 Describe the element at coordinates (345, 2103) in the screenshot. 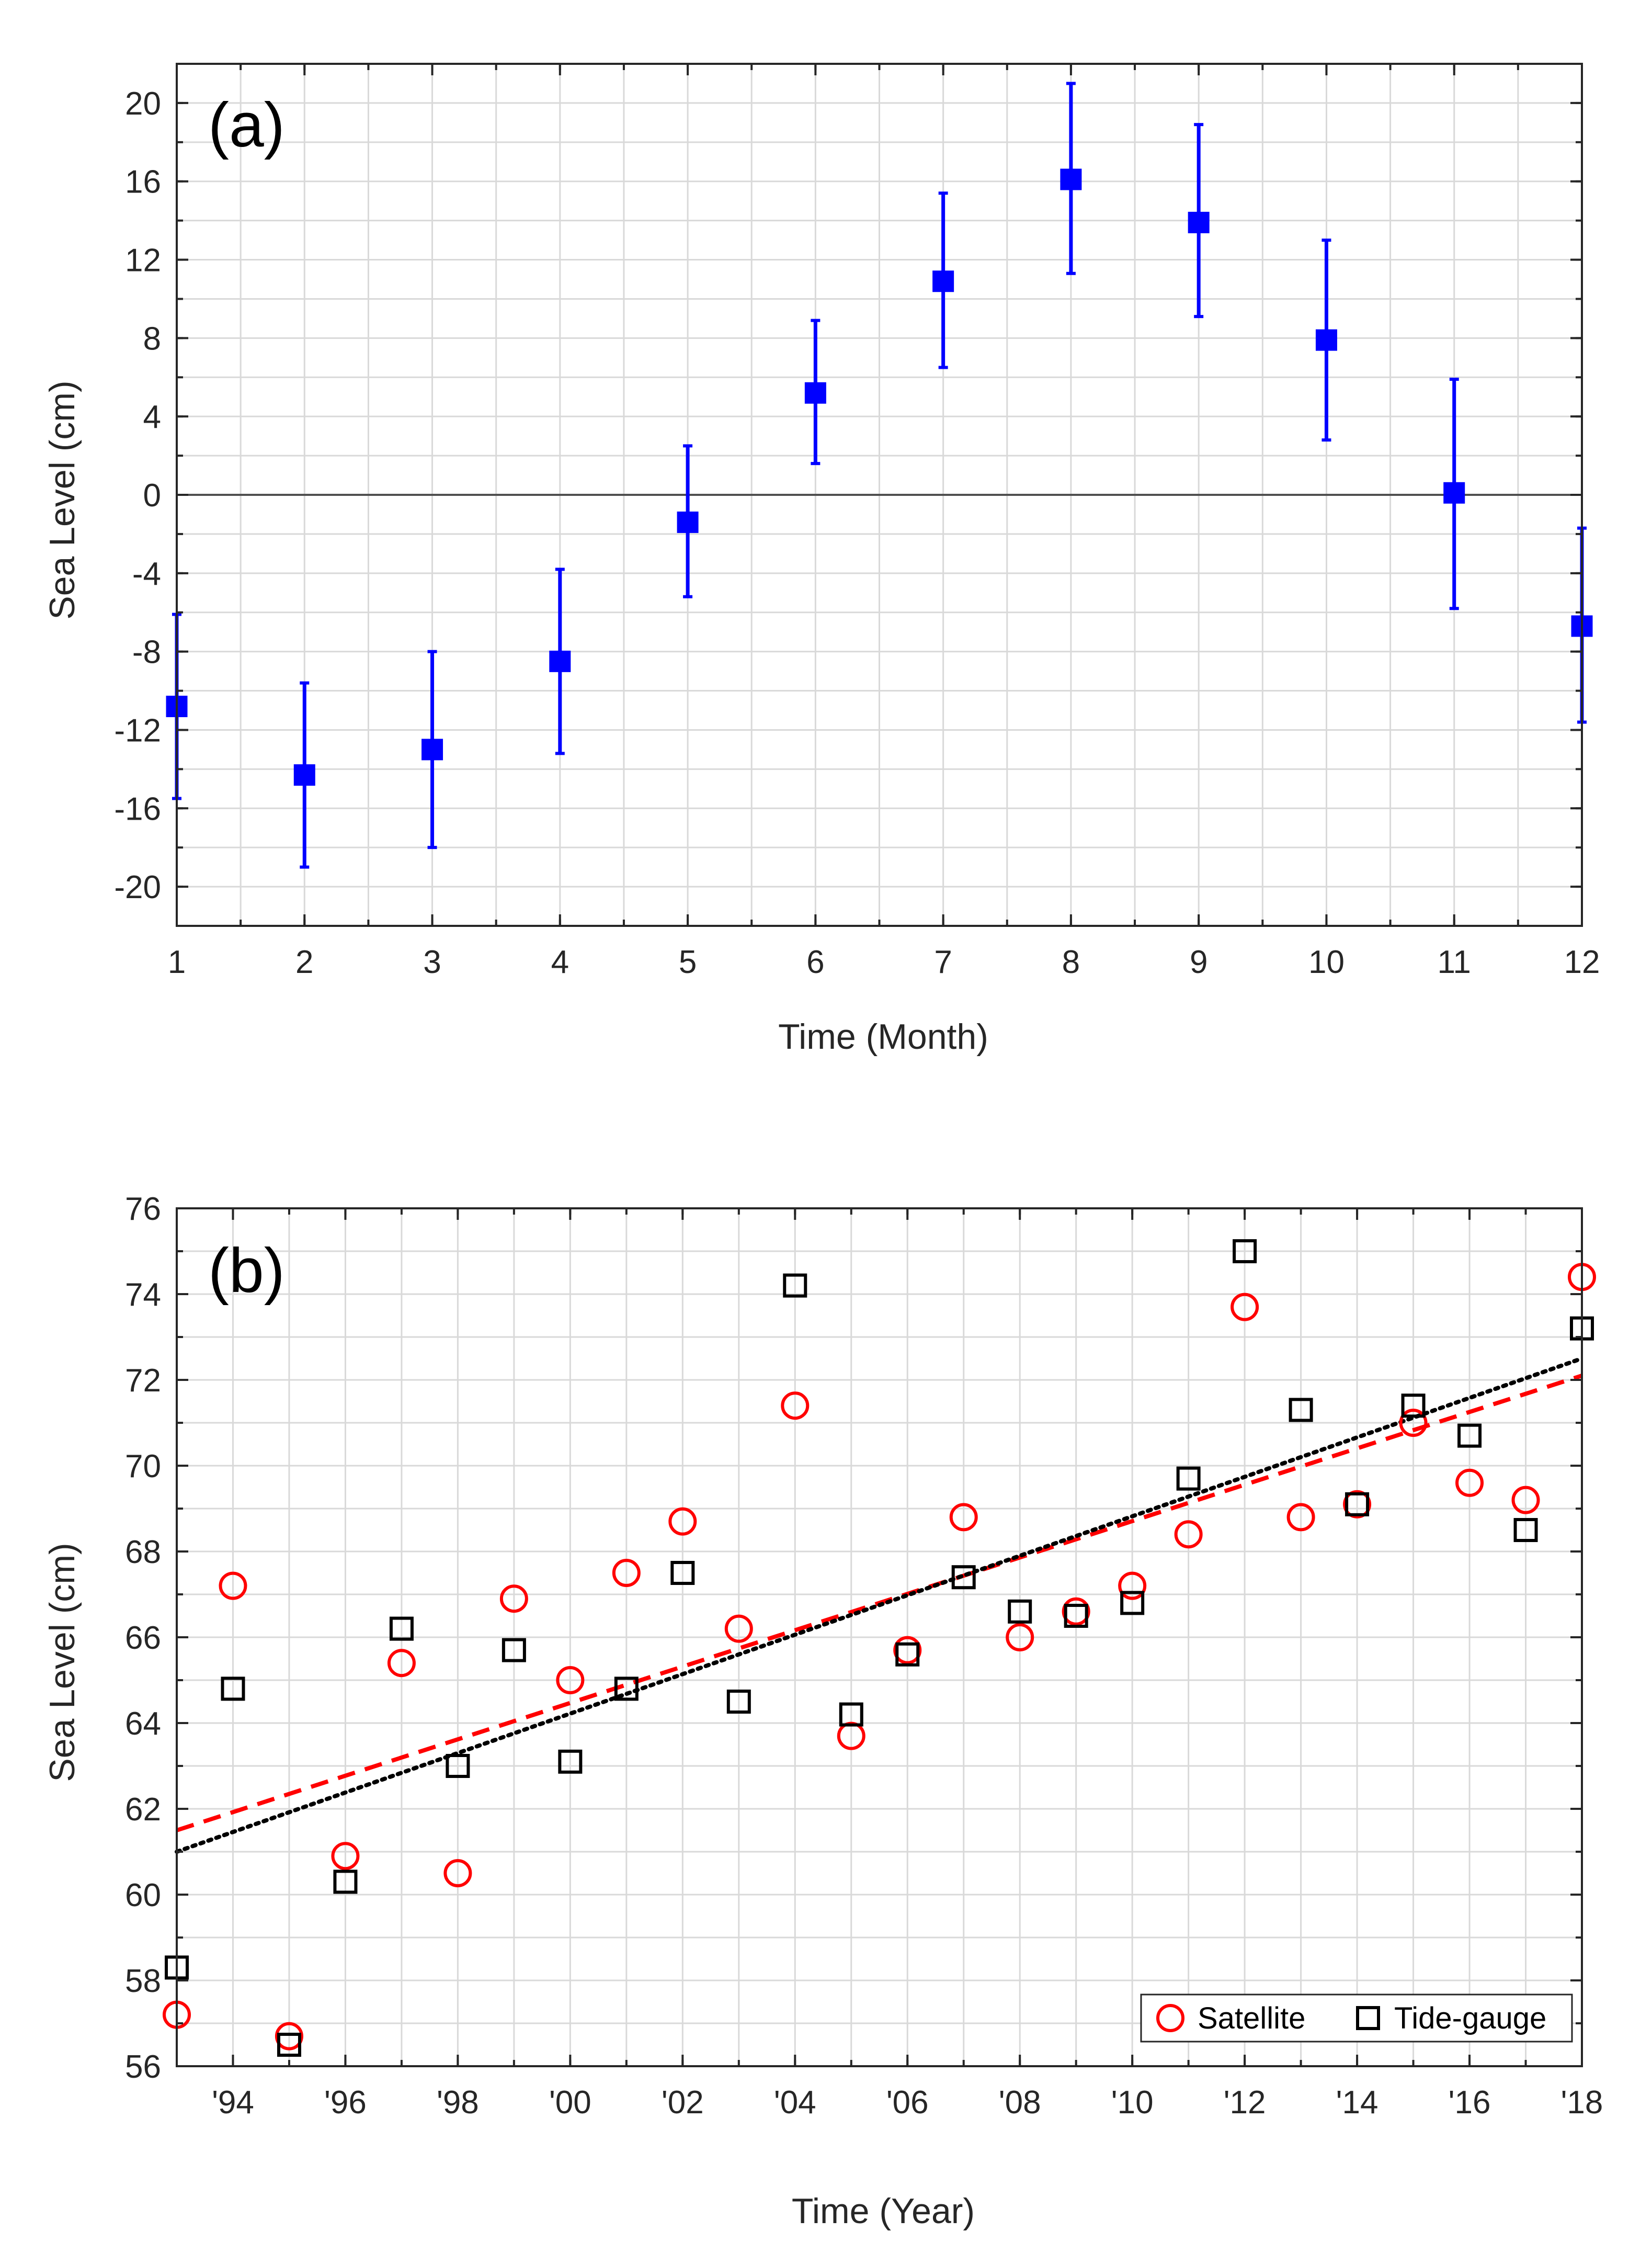

I see `panel-b-xtick-label: '96` at that location.